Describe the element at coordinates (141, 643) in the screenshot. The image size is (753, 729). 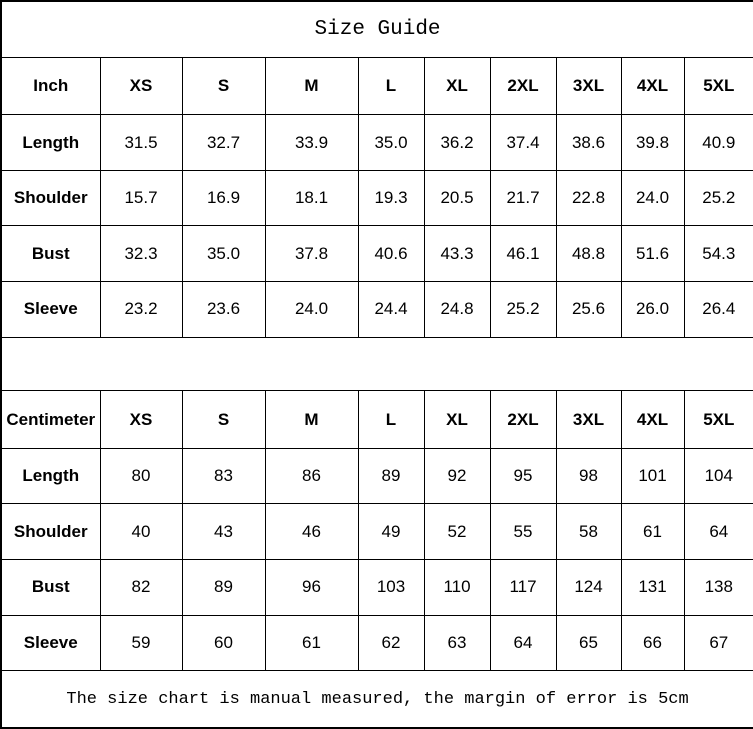
I see `cell-value: 59` at that location.